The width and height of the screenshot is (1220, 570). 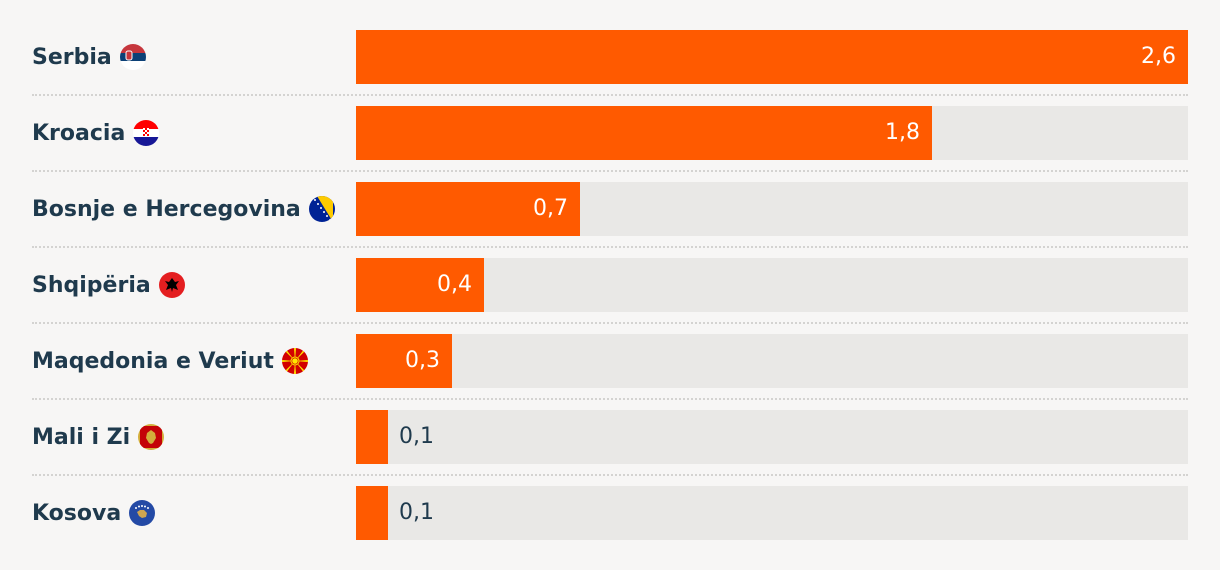 I want to click on bar-track: 1,8, so click(x=772, y=133).